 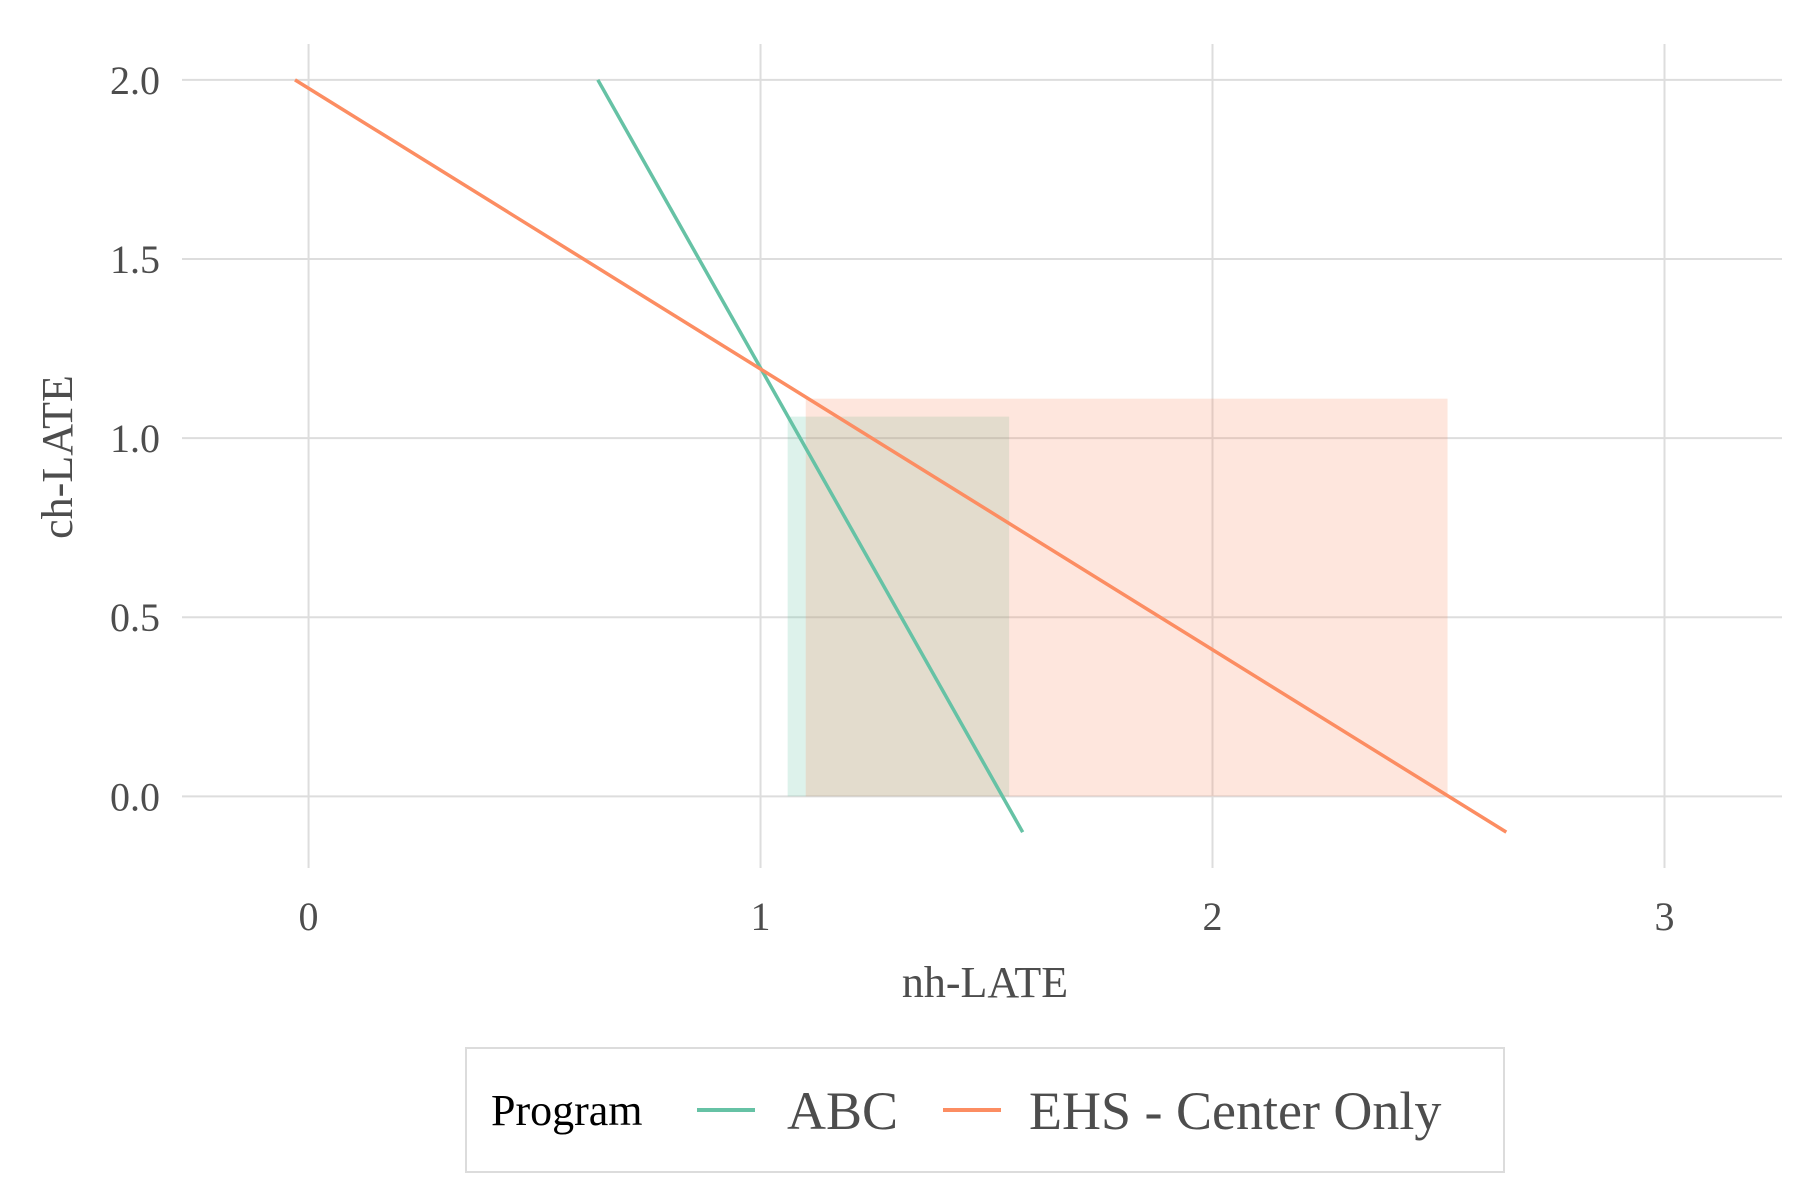 I want to click on legend-label-ehs-center-only: EHS - Center Only, so click(x=1235, y=1111).